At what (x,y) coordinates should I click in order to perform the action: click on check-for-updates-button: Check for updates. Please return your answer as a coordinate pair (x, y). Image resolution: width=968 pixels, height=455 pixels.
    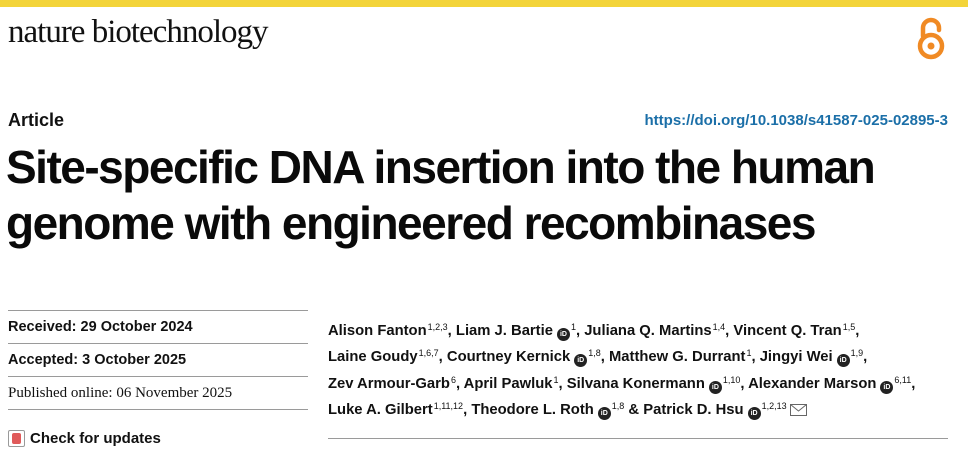
    Looking at the image, I should click on (158, 432).